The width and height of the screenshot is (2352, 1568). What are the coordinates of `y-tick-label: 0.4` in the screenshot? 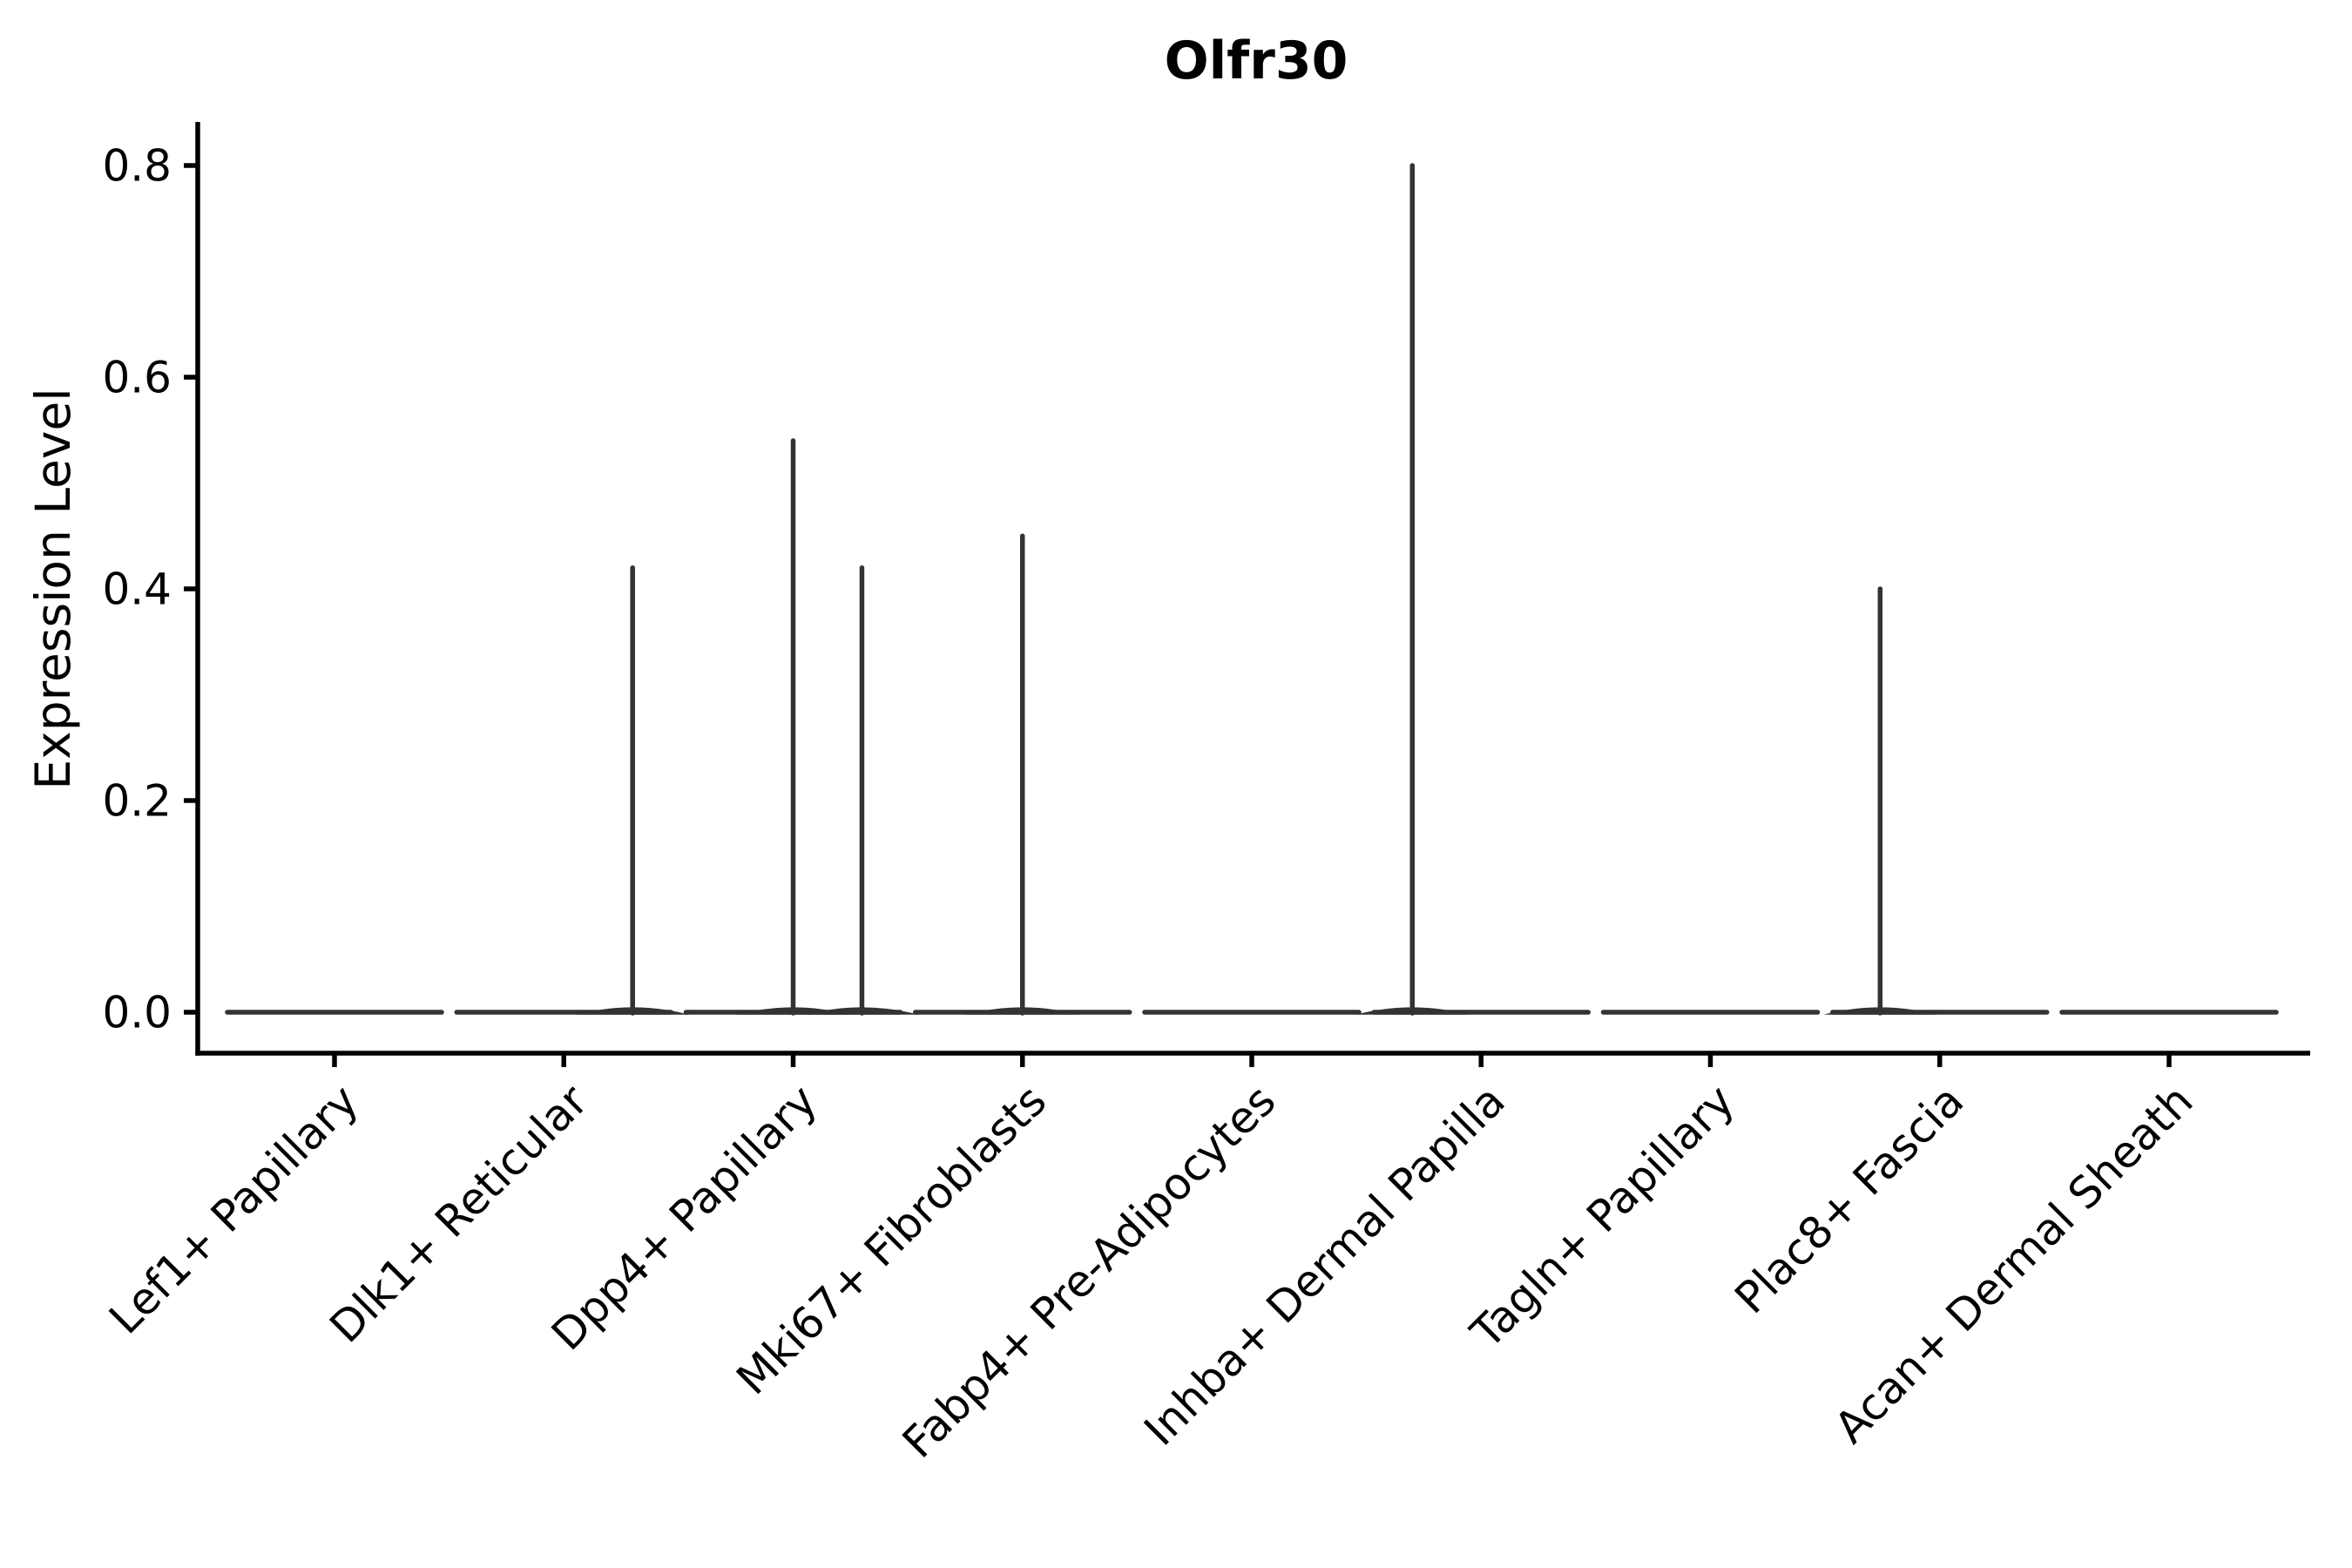 It's located at (137, 589).